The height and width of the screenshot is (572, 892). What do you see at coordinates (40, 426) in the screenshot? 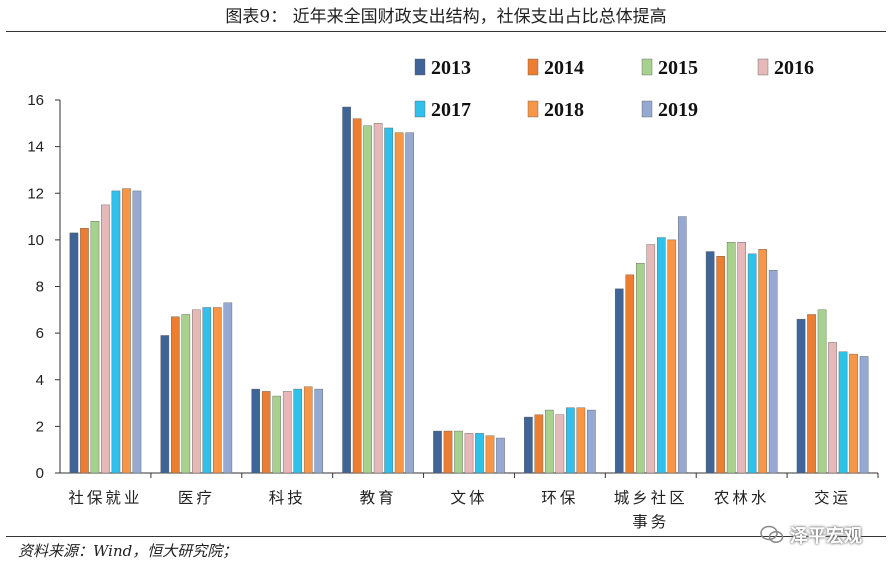
I see `y-tick-label: 2` at bounding box center [40, 426].